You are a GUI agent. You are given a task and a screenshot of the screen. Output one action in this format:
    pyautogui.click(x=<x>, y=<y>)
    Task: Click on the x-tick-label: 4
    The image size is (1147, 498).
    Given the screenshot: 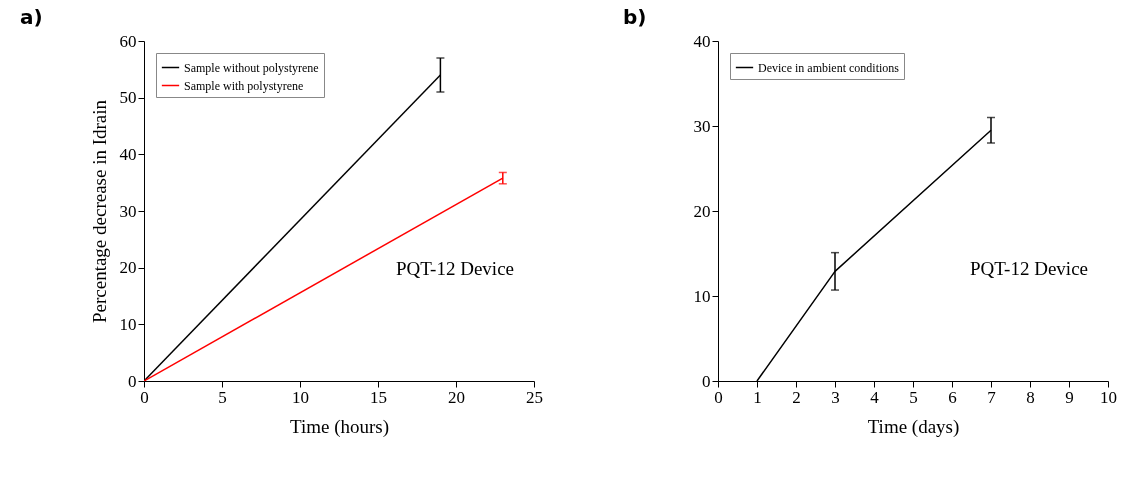 What is the action you would take?
    pyautogui.click(x=875, y=397)
    